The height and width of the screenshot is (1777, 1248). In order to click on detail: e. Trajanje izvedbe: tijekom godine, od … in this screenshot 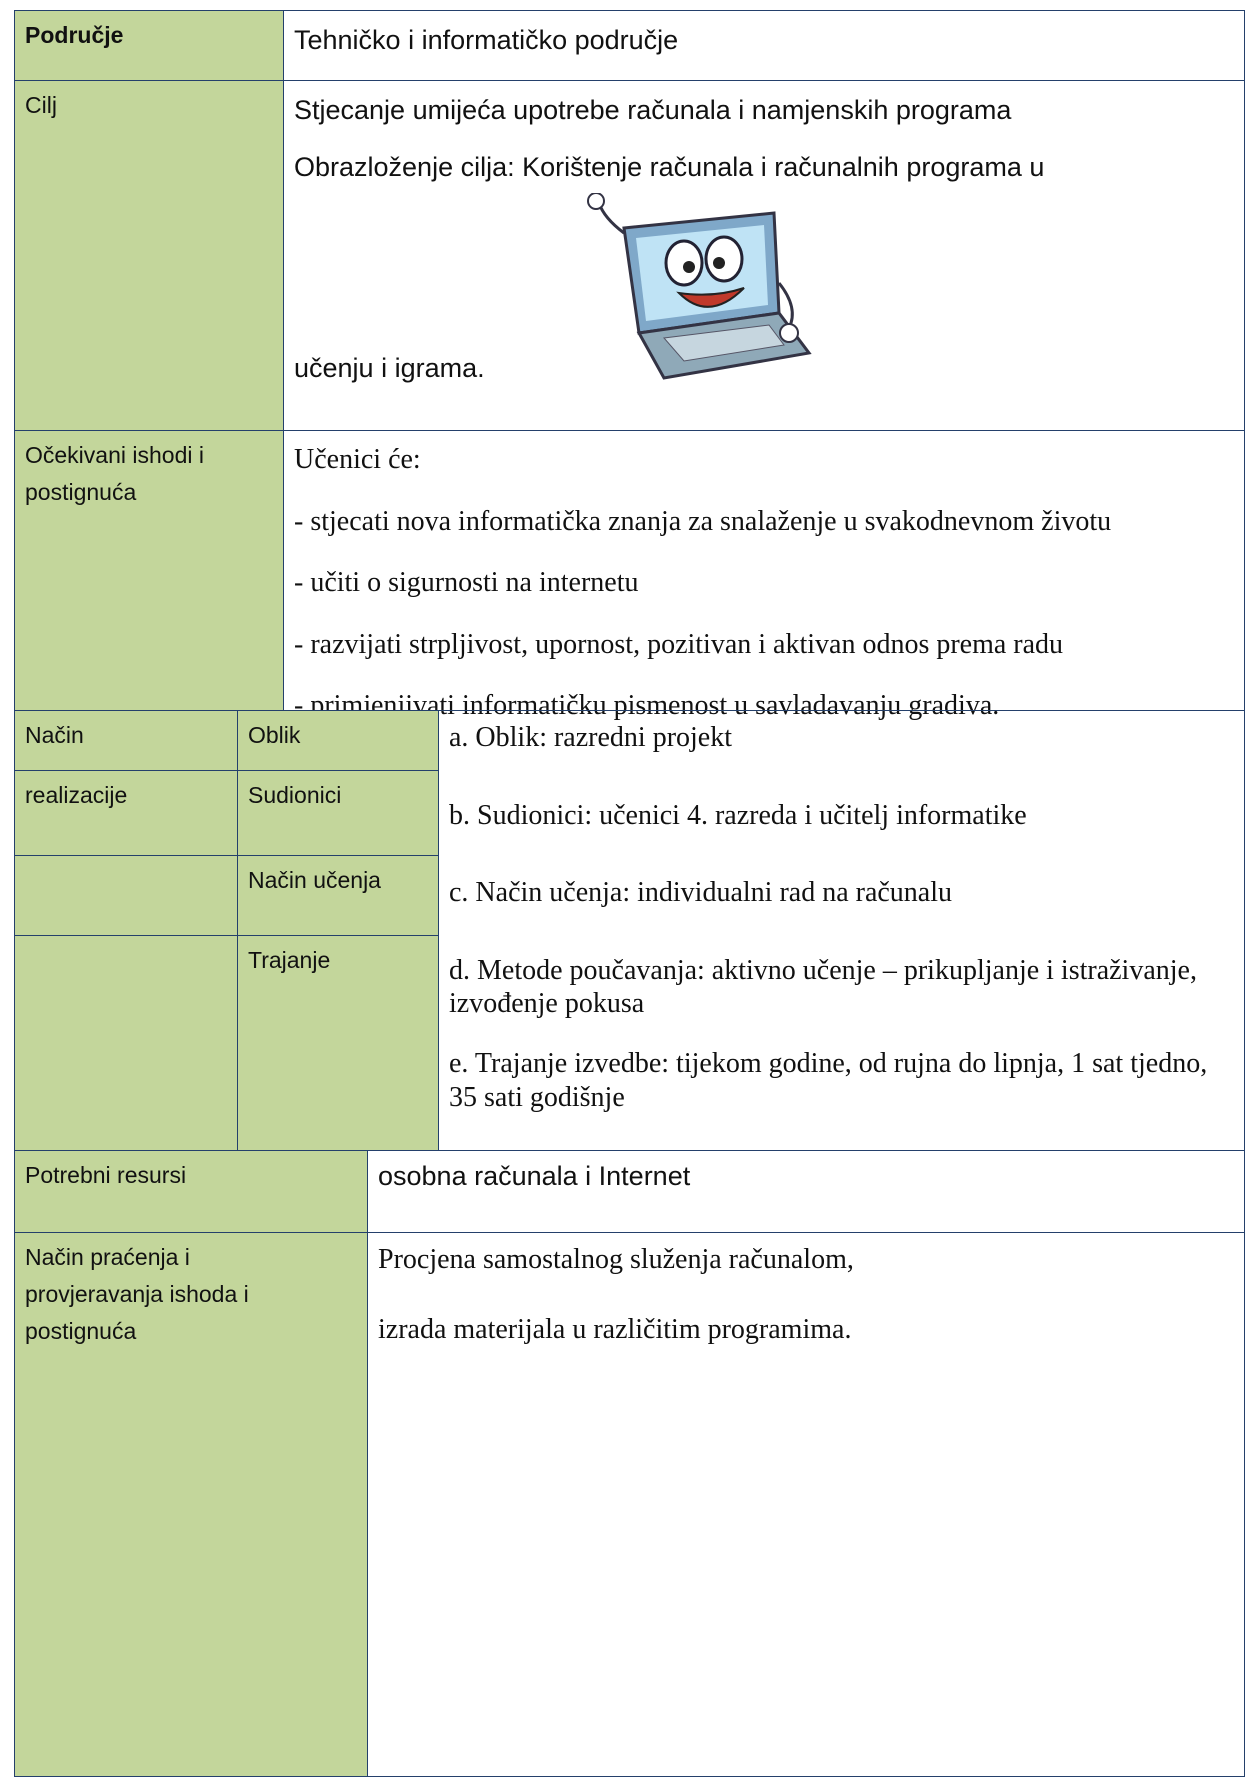, I will do `click(828, 1080)`.